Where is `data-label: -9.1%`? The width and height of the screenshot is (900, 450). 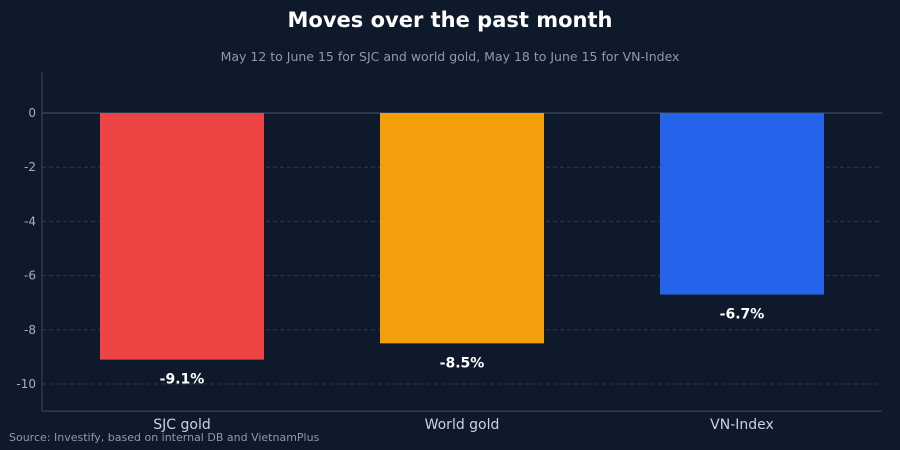
data-label: -9.1% is located at coordinates (182, 380).